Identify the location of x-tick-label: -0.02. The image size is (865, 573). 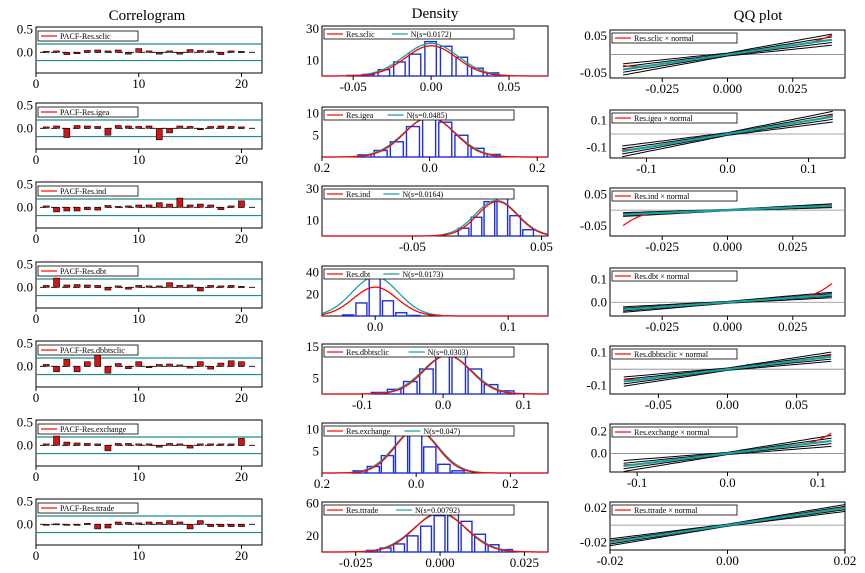
(609, 560).